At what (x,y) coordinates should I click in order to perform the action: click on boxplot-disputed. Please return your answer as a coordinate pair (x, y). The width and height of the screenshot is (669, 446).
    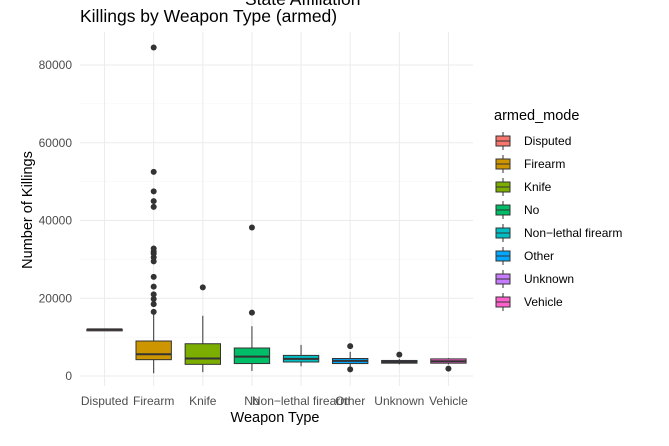
    Looking at the image, I should click on (104, 330).